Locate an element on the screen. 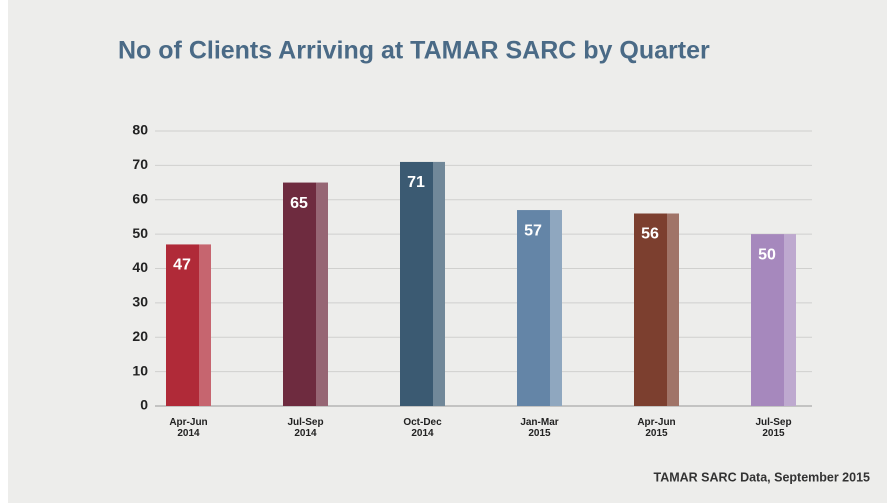 This screenshot has height=503, width=887. y-tick-label: 0 is located at coordinates (144, 405).